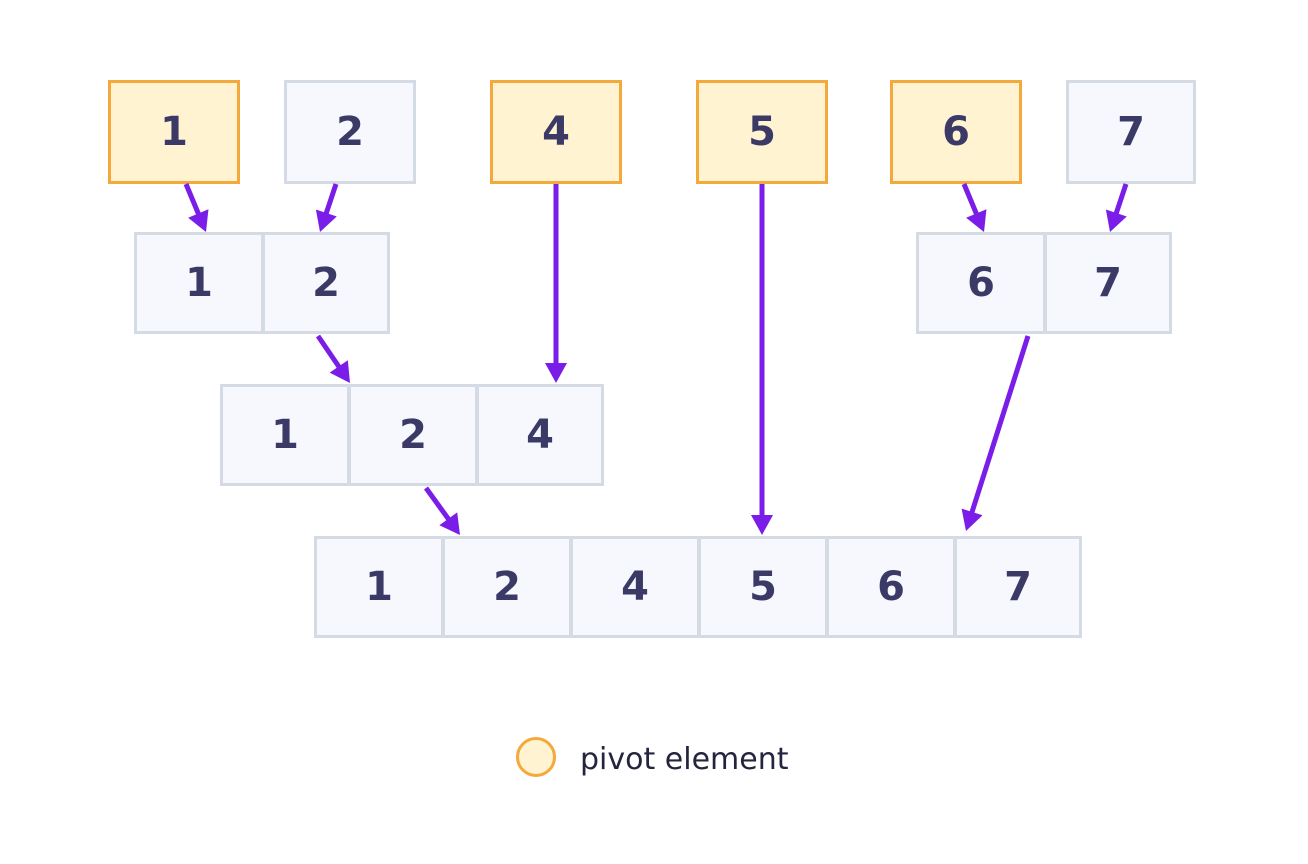 The width and height of the screenshot is (1308, 864). I want to click on pivots-cell-1: 1, so click(174, 132).